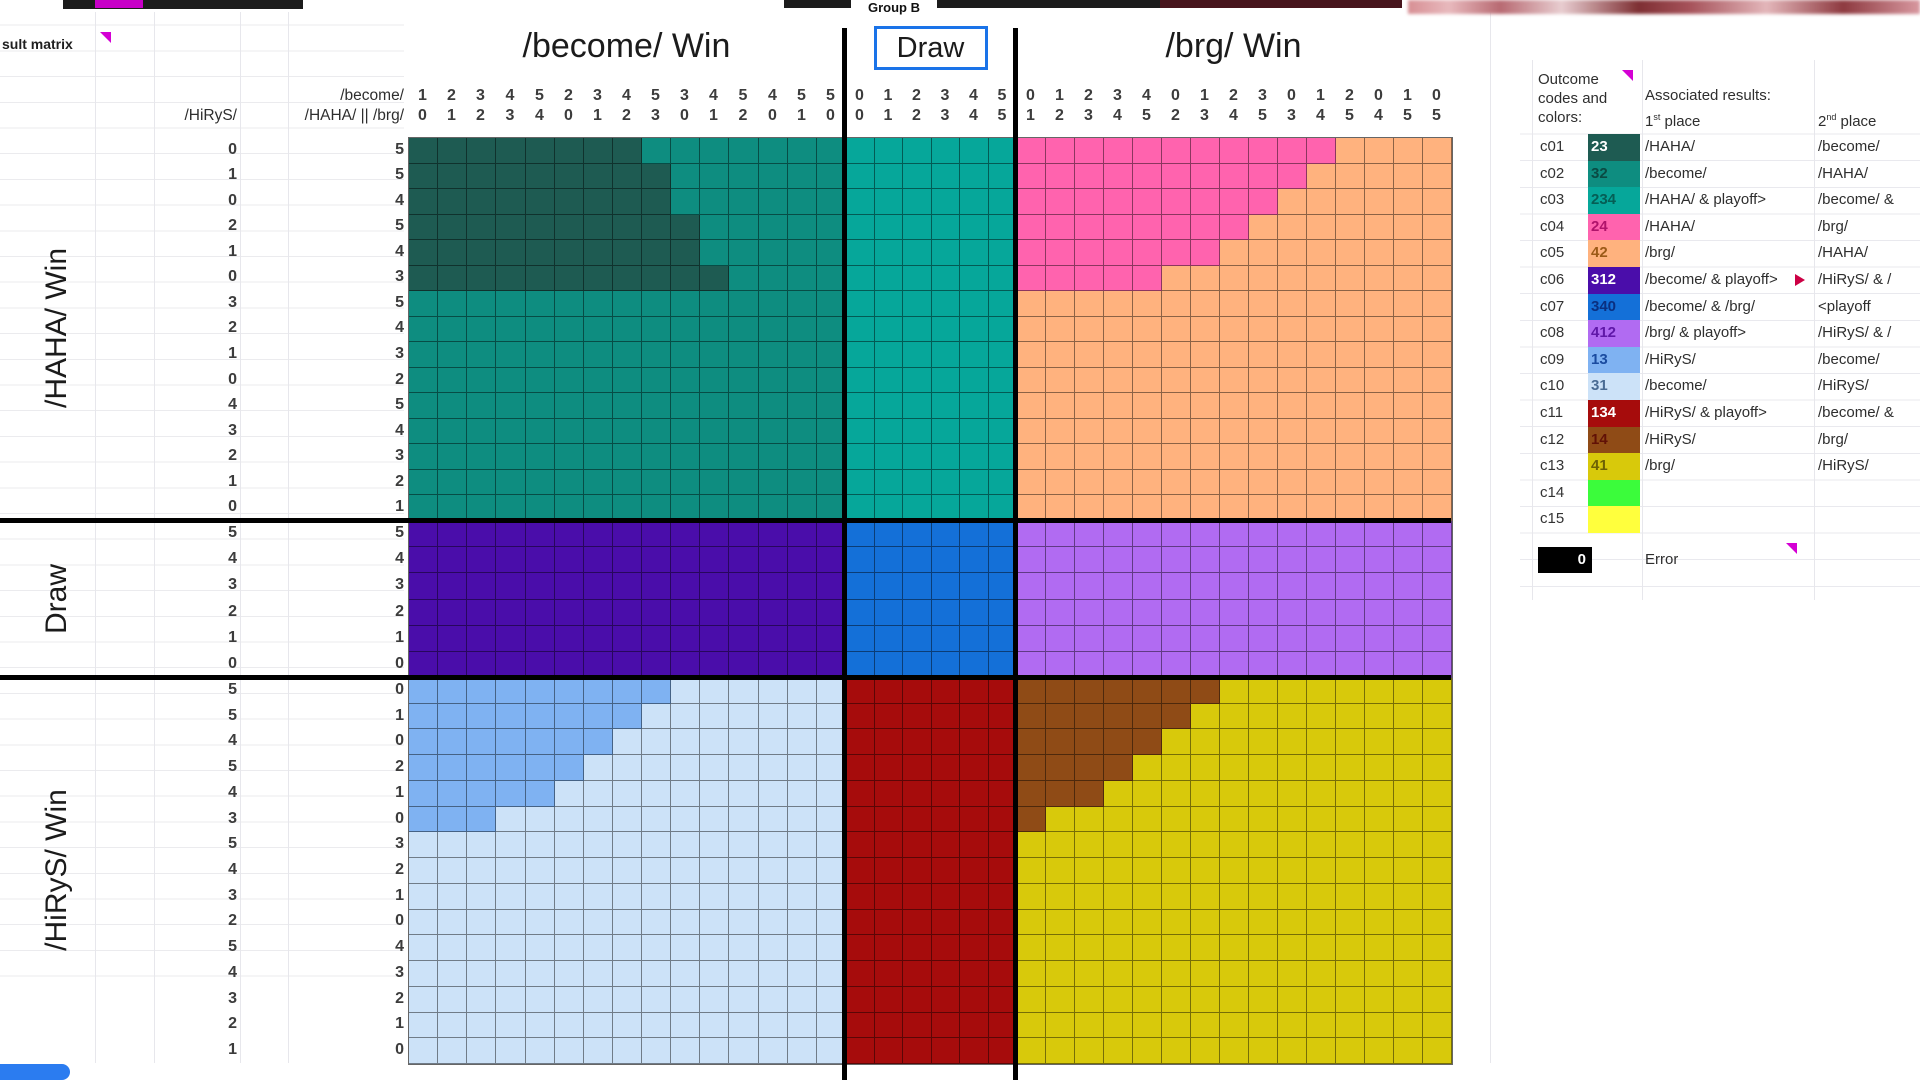  What do you see at coordinates (1855, 332) in the screenshot?
I see `legend-second-place-value: /HiRyS/ & /` at bounding box center [1855, 332].